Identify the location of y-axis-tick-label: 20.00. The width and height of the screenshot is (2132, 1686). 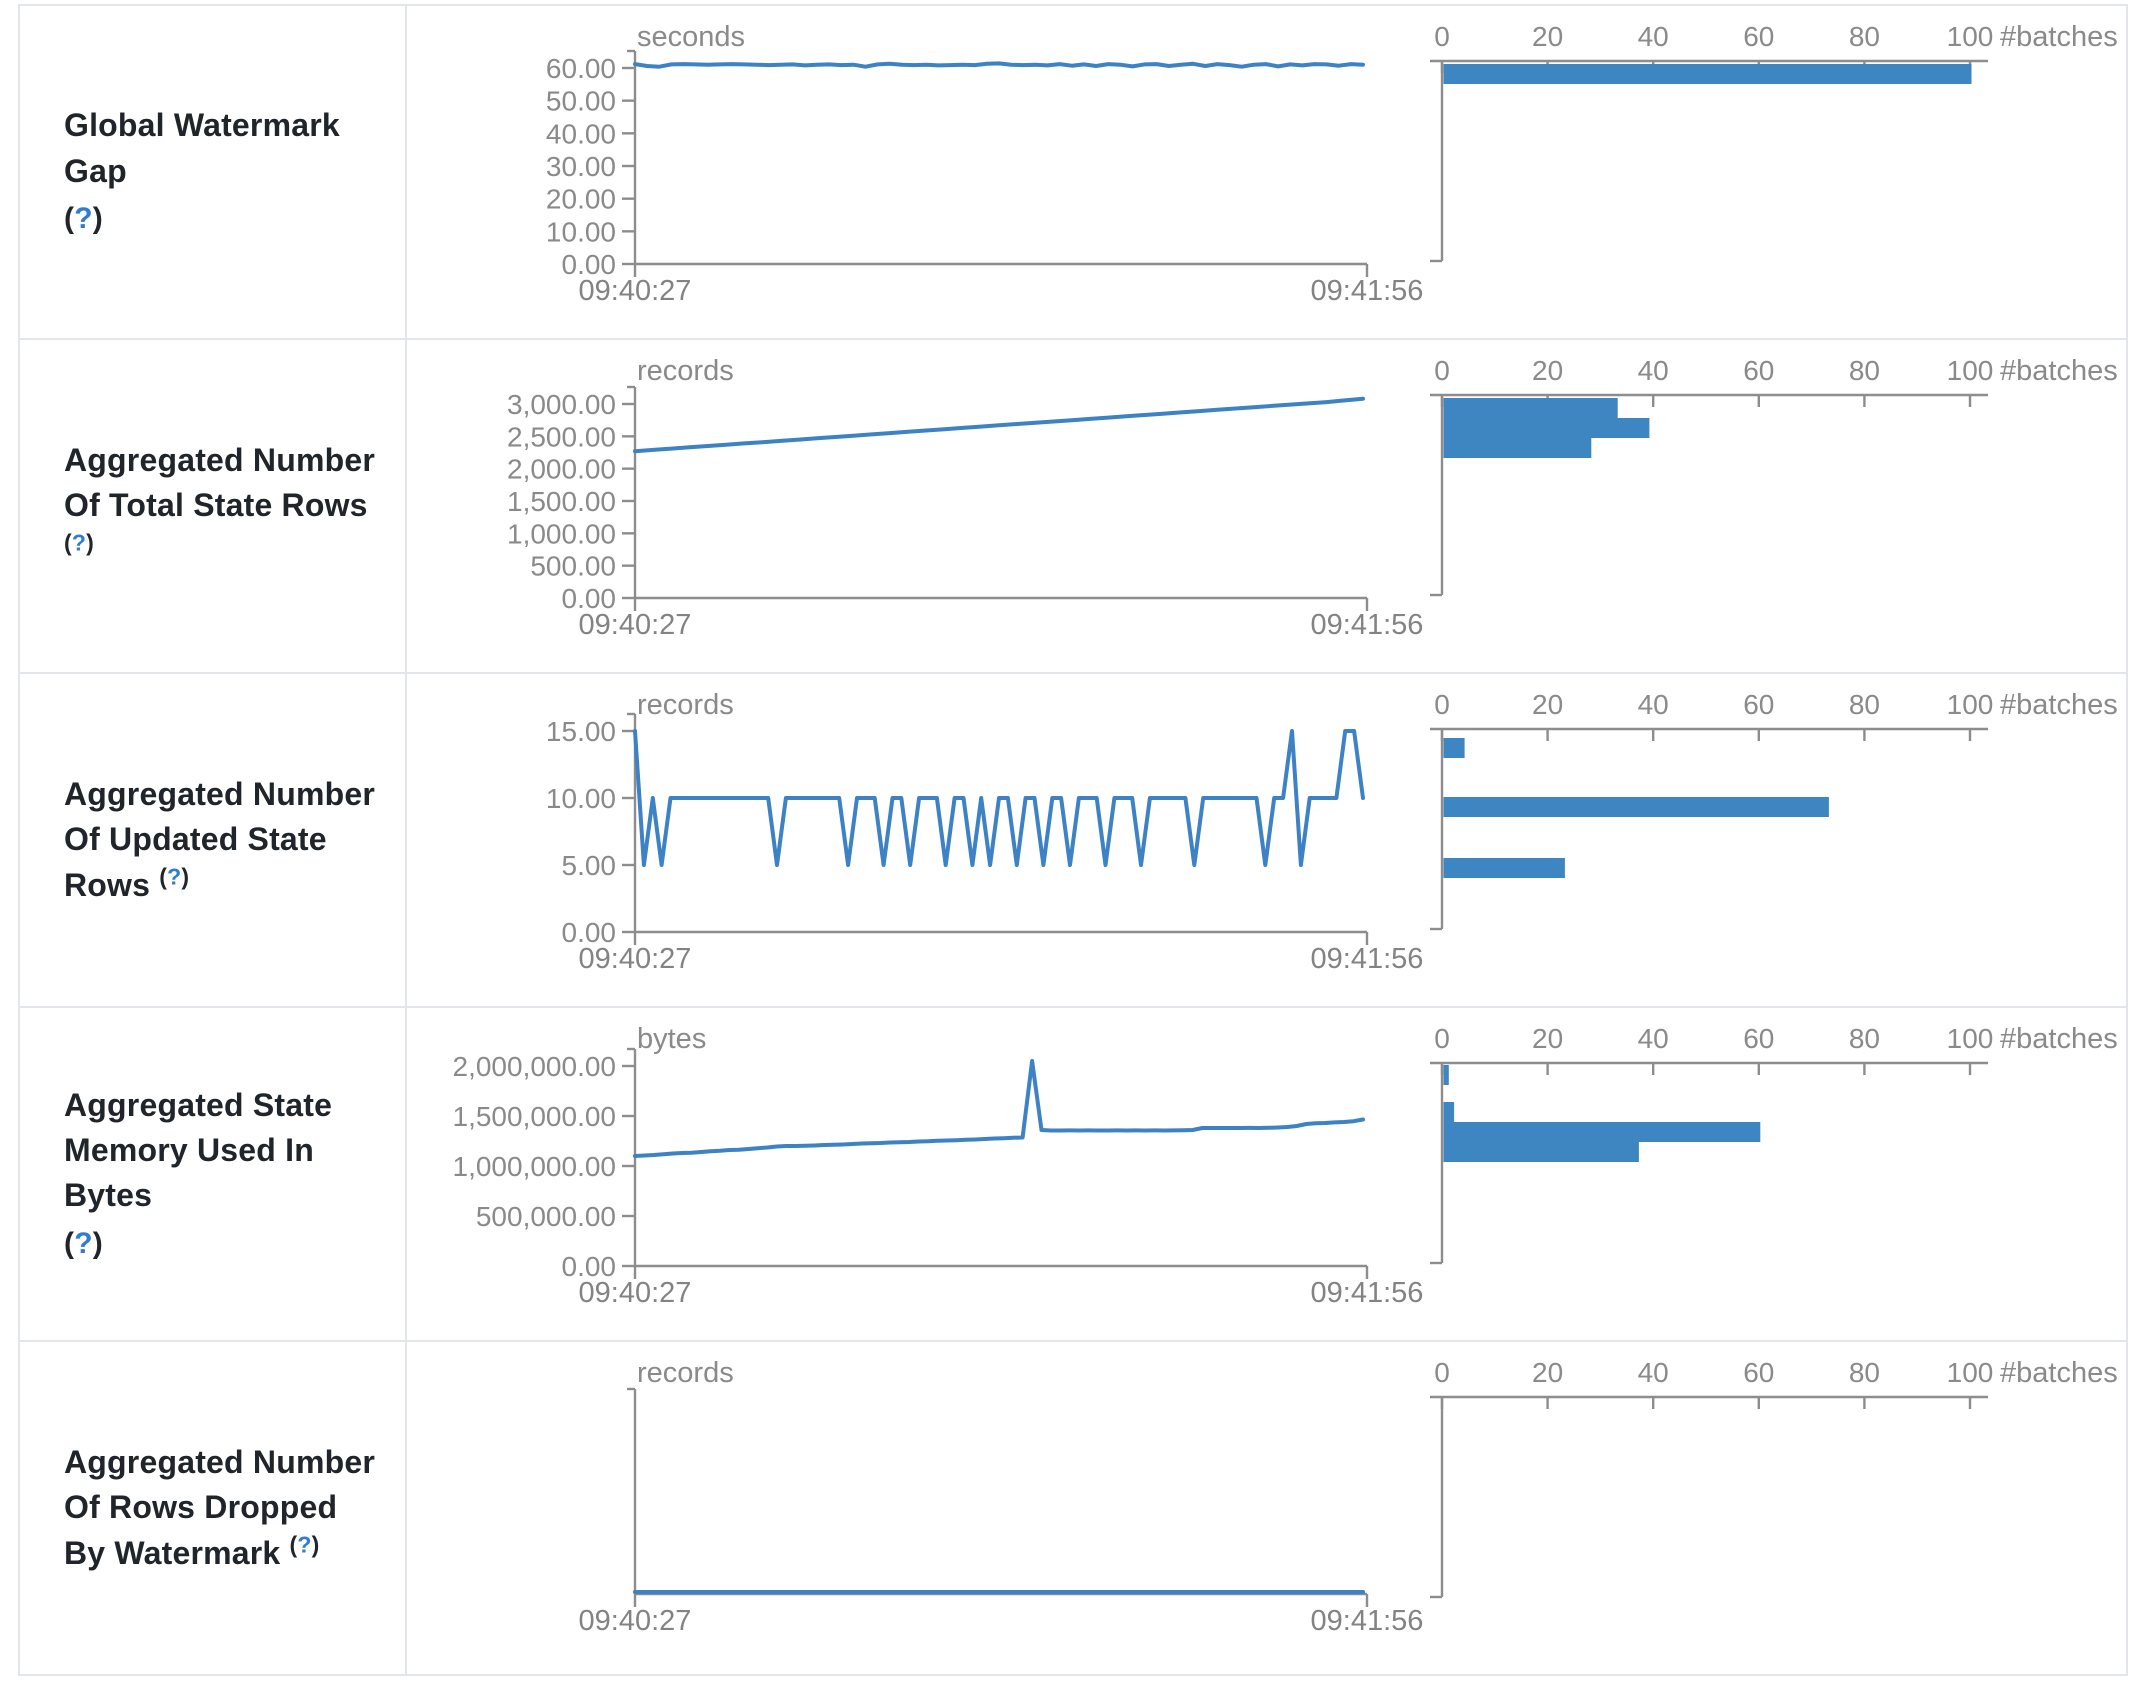
(581, 199).